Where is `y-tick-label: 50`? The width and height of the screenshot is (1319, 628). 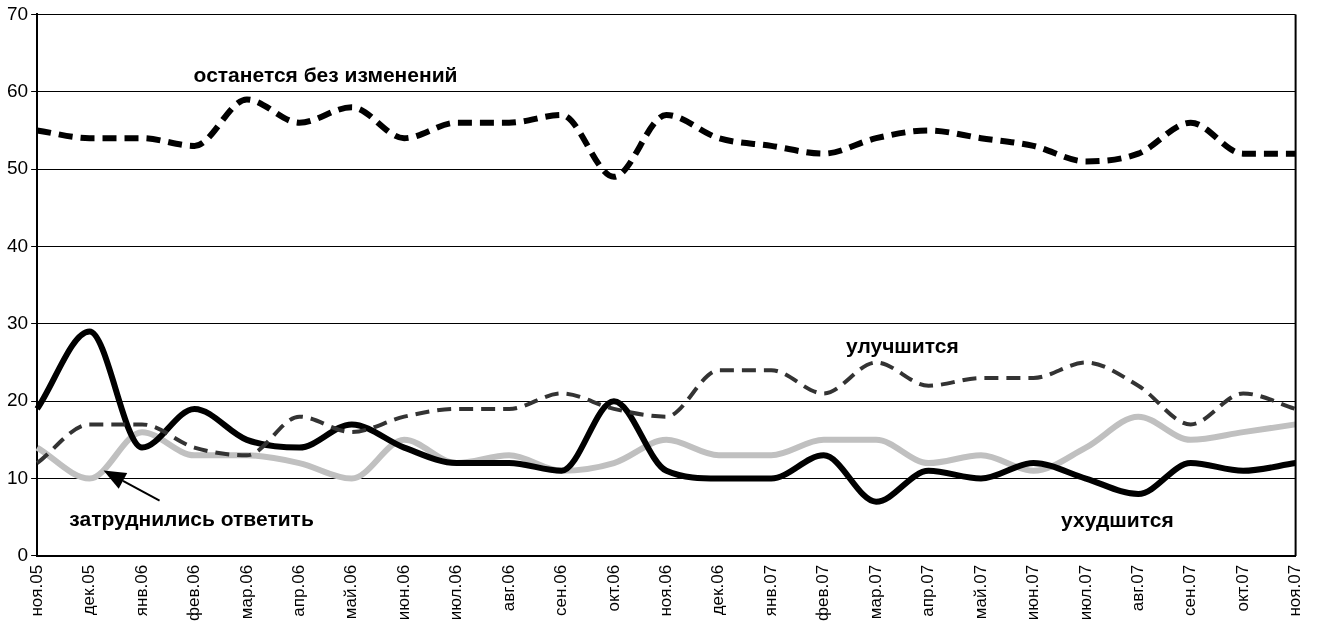
y-tick-label: 50 is located at coordinates (17, 168).